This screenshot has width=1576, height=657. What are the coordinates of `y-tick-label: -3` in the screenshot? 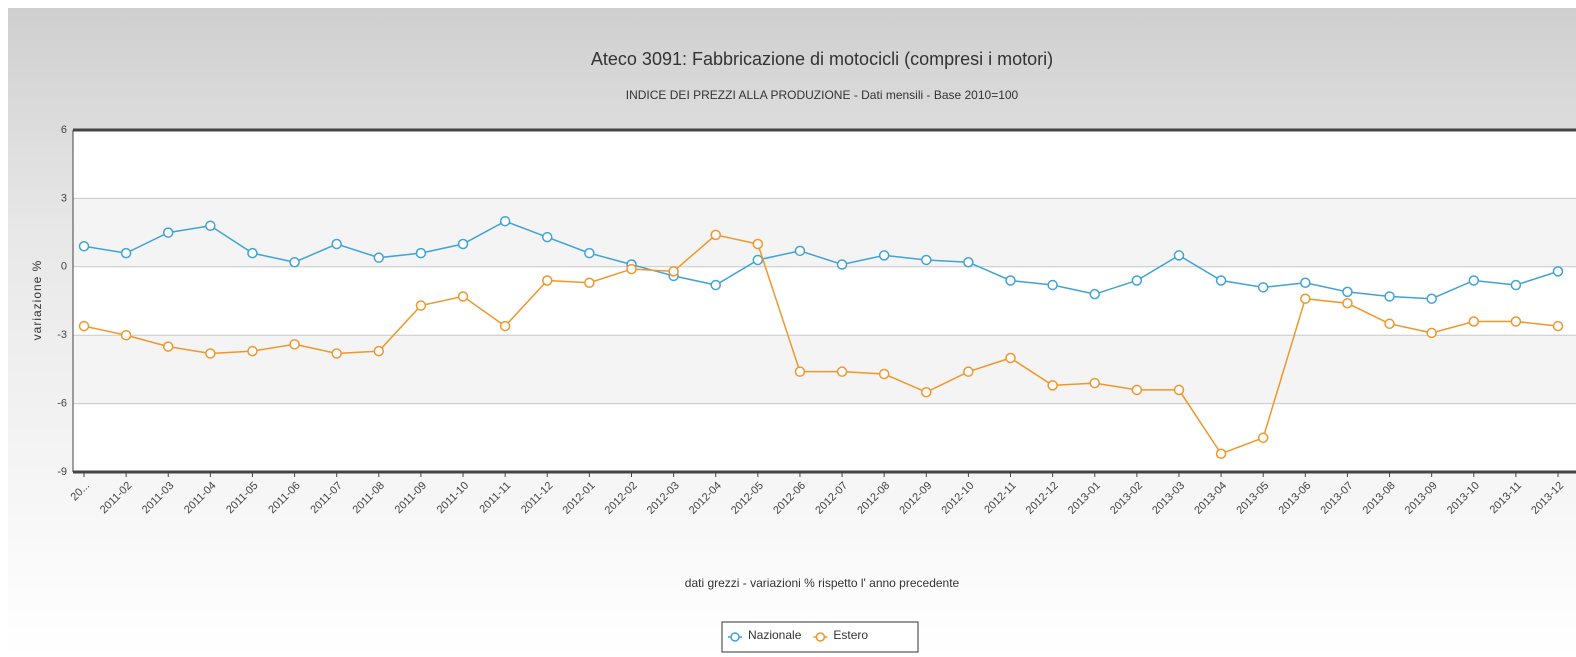 It's located at (62, 335).